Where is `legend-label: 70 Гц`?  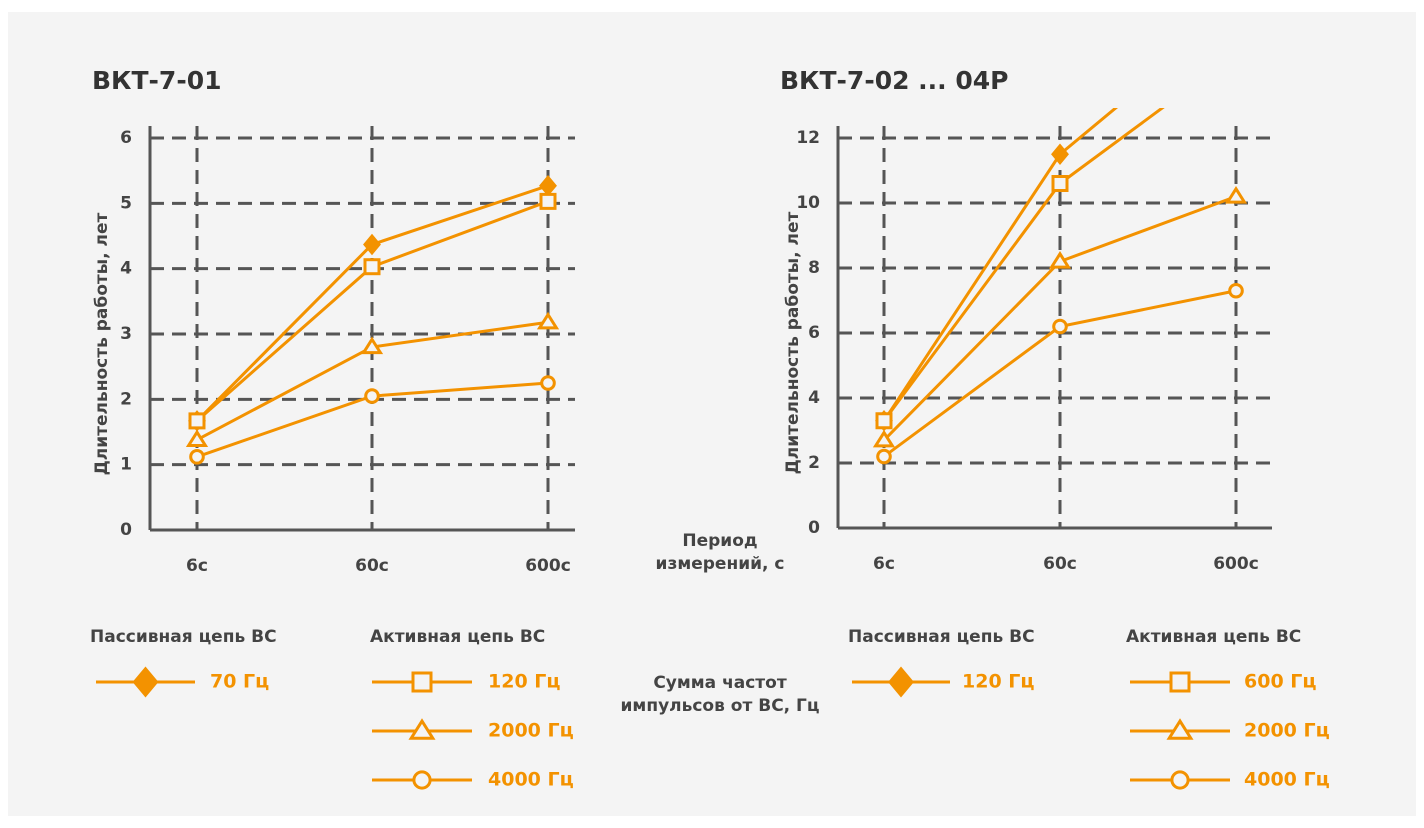 legend-label: 70 Гц is located at coordinates (239, 682).